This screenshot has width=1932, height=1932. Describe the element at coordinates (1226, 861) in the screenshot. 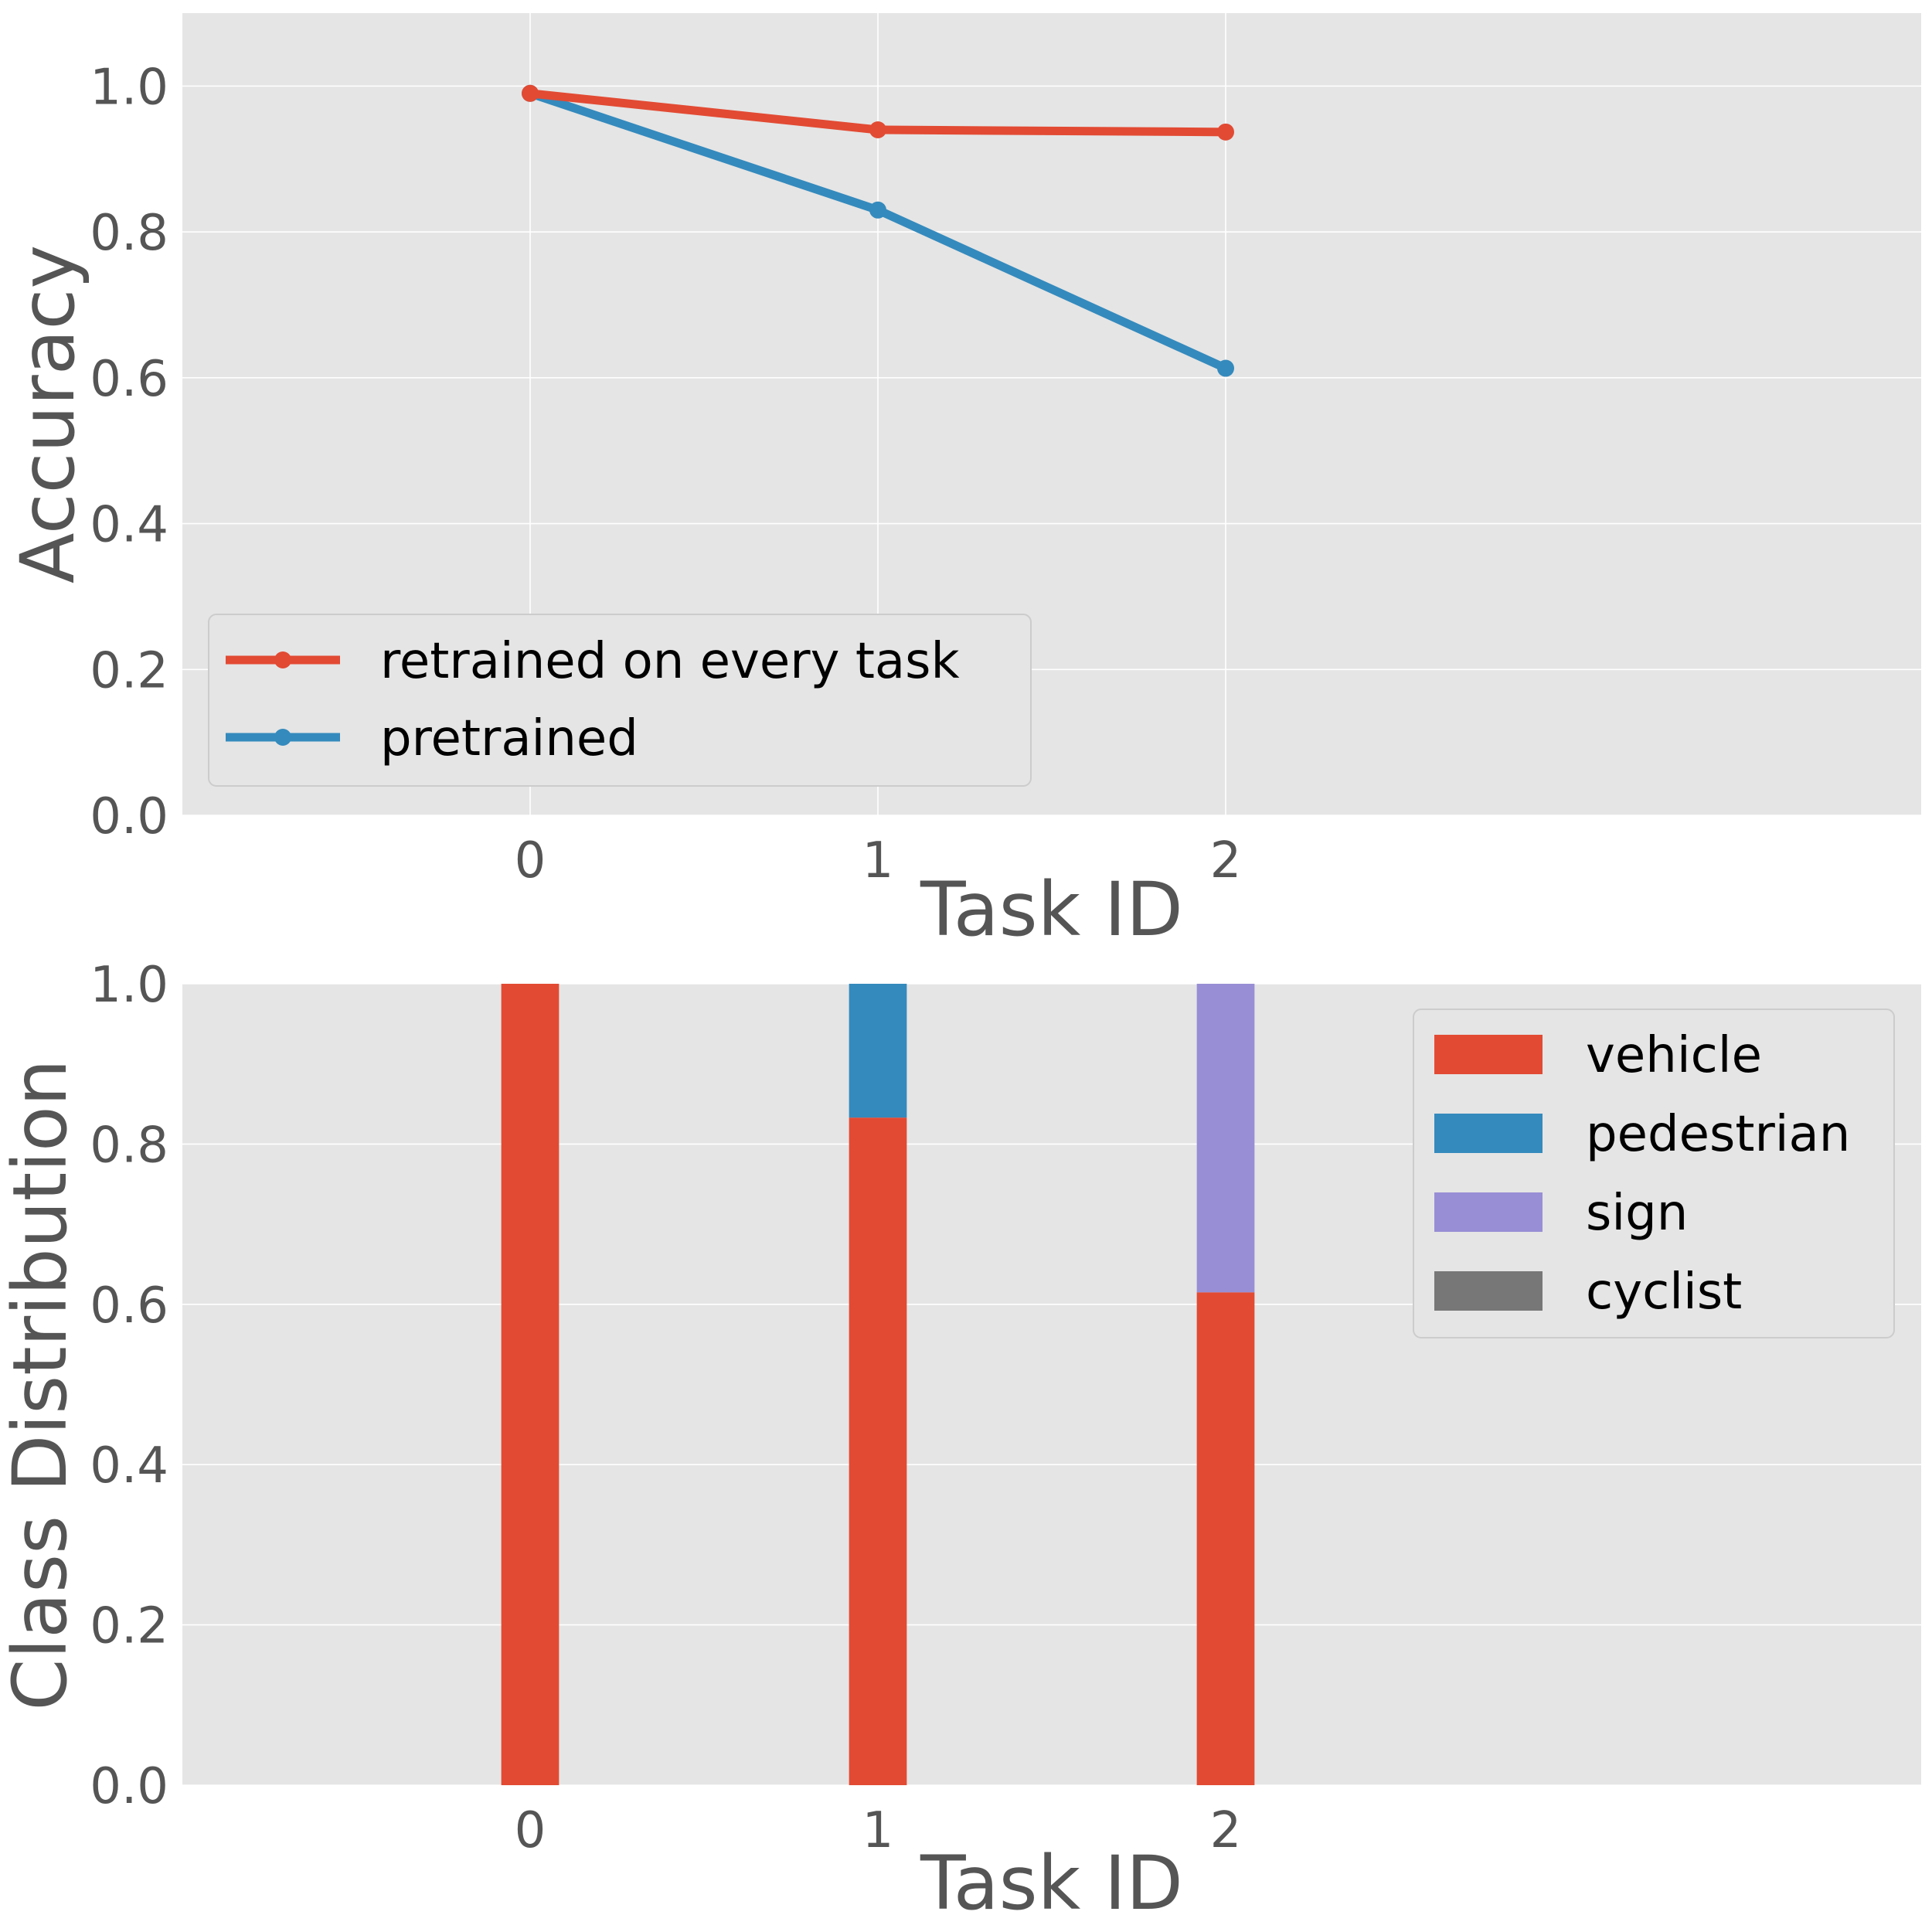

I see `accuracy-x-tick-label: 2` at that location.